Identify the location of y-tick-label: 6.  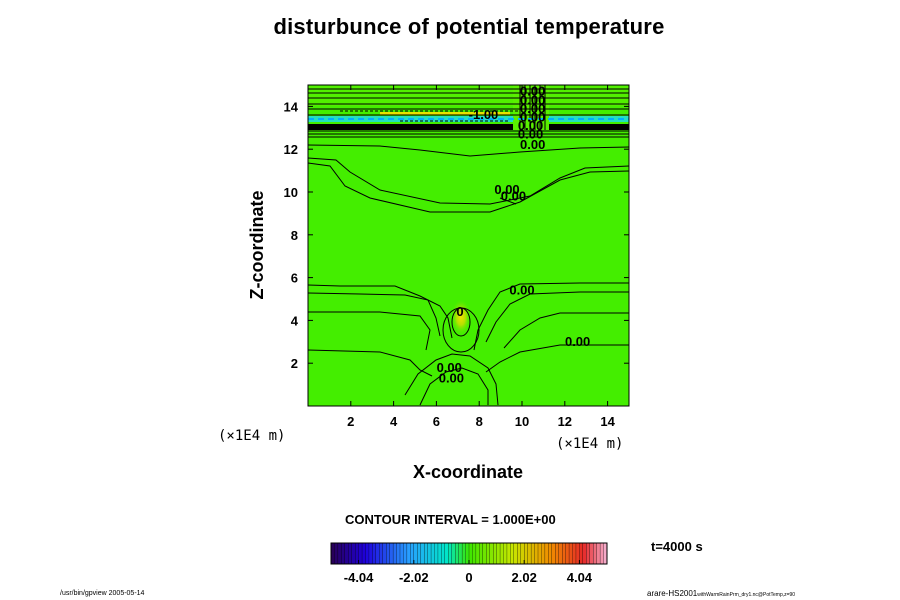
(294, 278).